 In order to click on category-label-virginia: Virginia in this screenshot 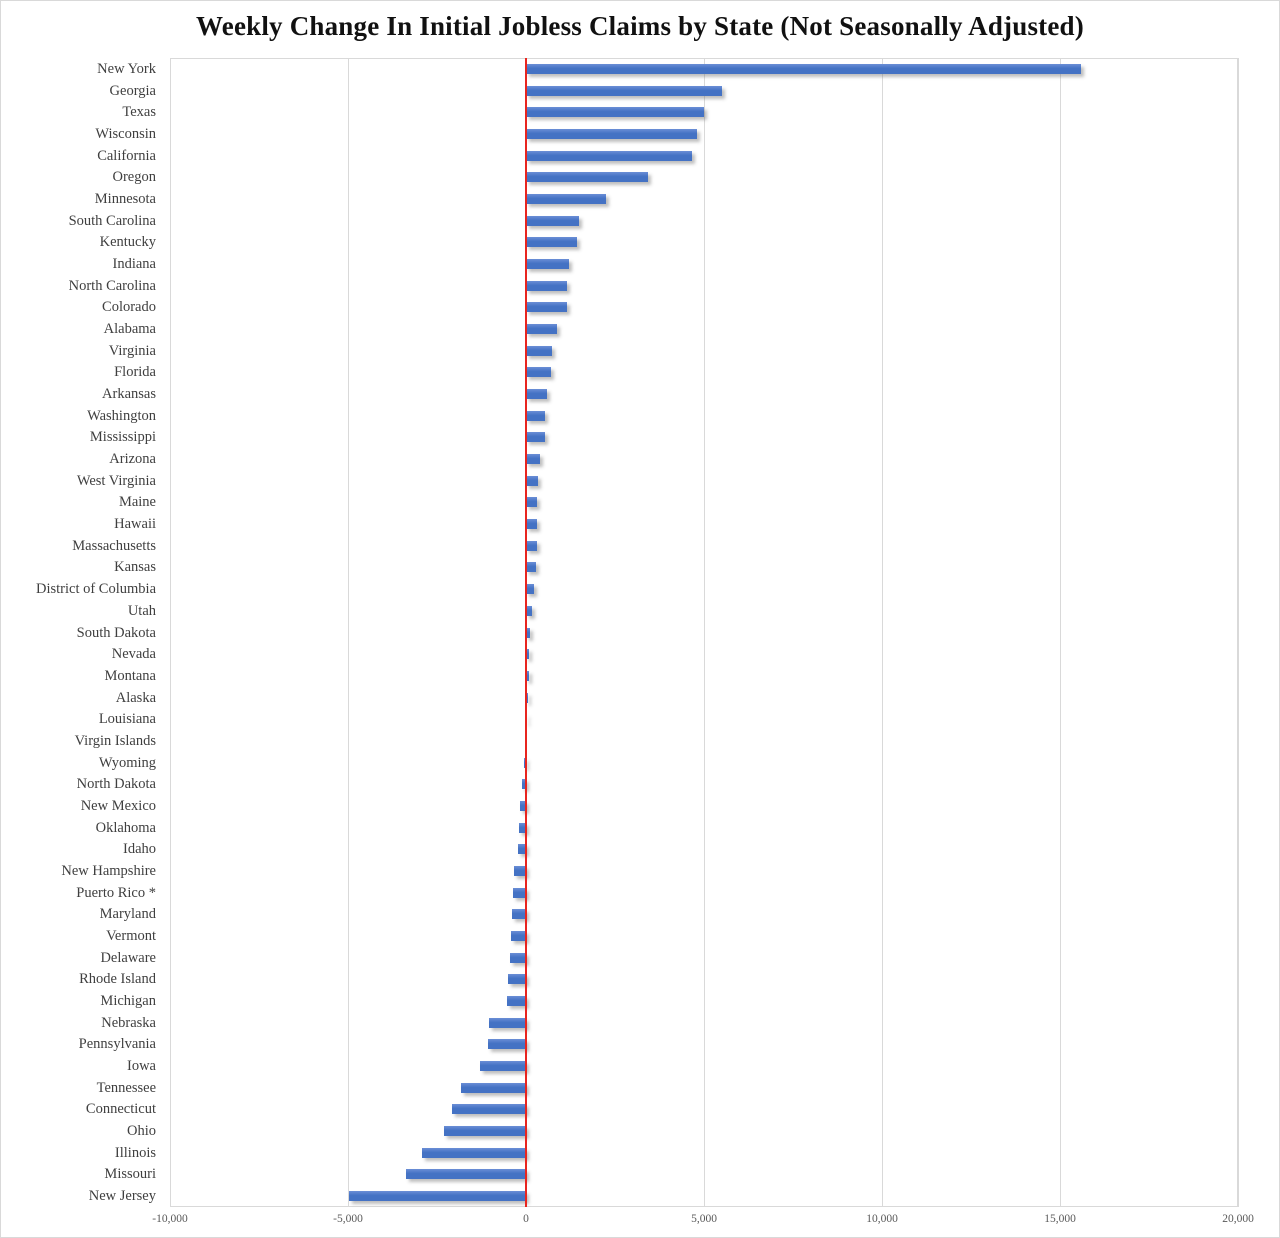, I will do `click(132, 350)`.